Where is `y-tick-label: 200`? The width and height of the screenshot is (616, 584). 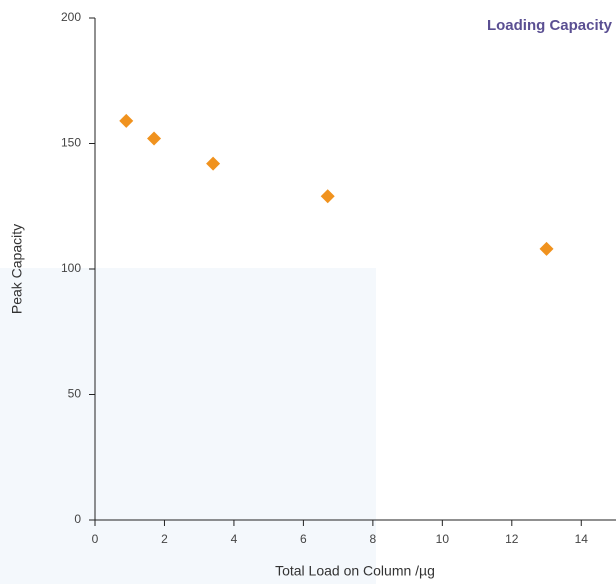
y-tick-label: 200 is located at coordinates (71, 17).